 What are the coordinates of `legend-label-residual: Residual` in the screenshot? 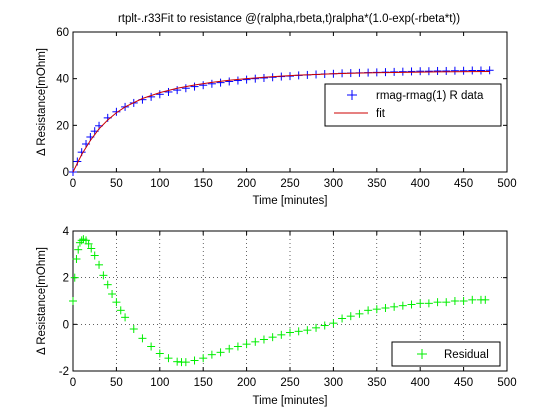 It's located at (466, 355).